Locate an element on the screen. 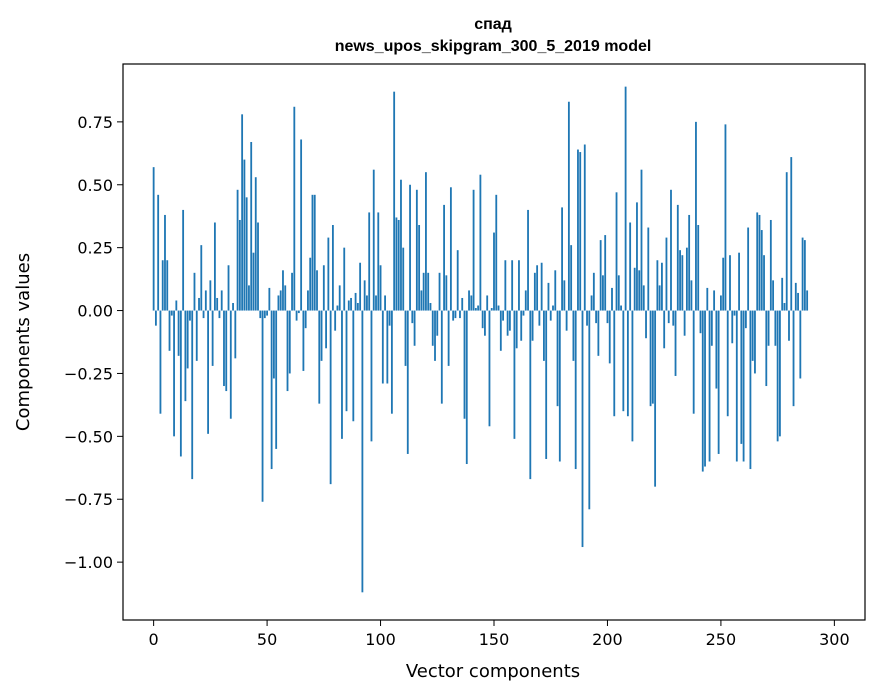  x-tick-label: 300 is located at coordinates (834, 639).